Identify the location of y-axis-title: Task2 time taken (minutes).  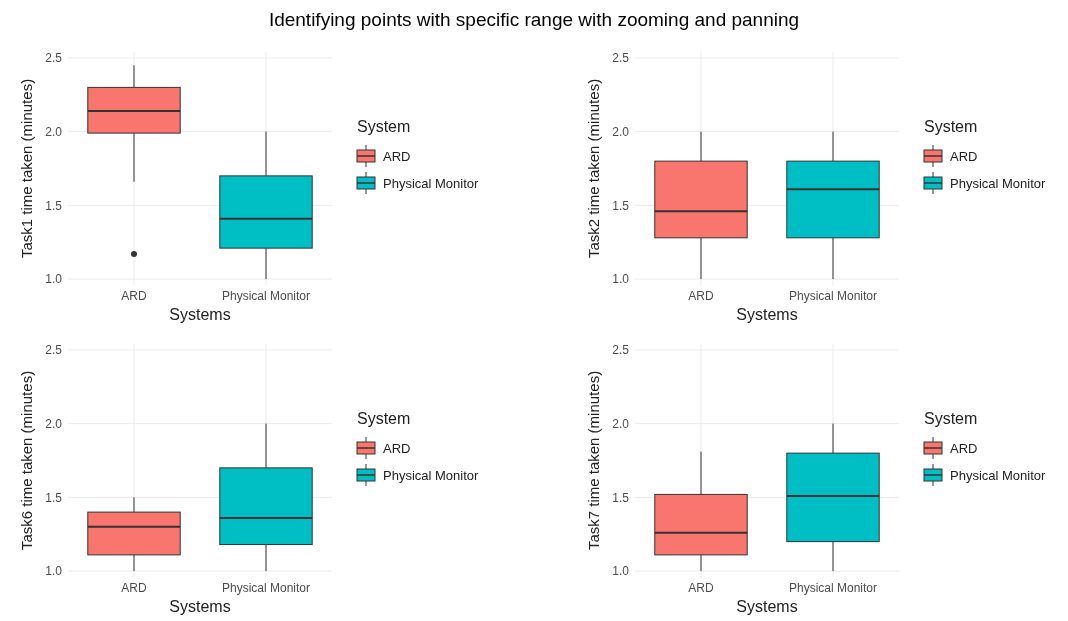
(593, 168).